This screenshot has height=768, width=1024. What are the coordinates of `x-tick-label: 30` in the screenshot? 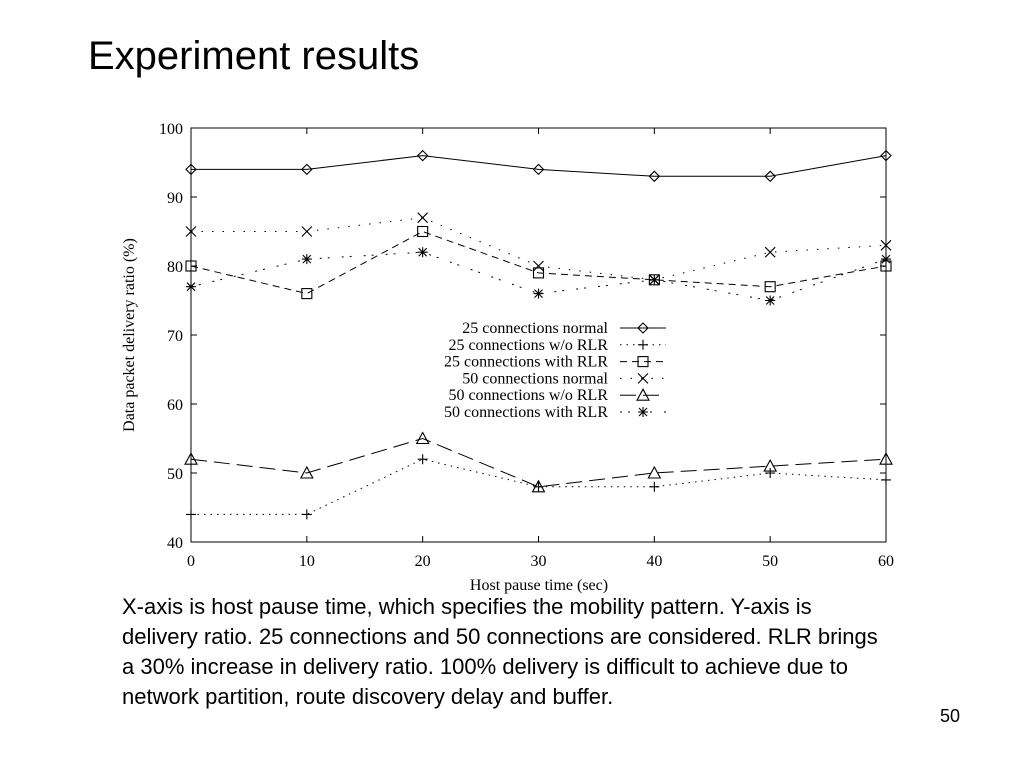 It's located at (539, 561).